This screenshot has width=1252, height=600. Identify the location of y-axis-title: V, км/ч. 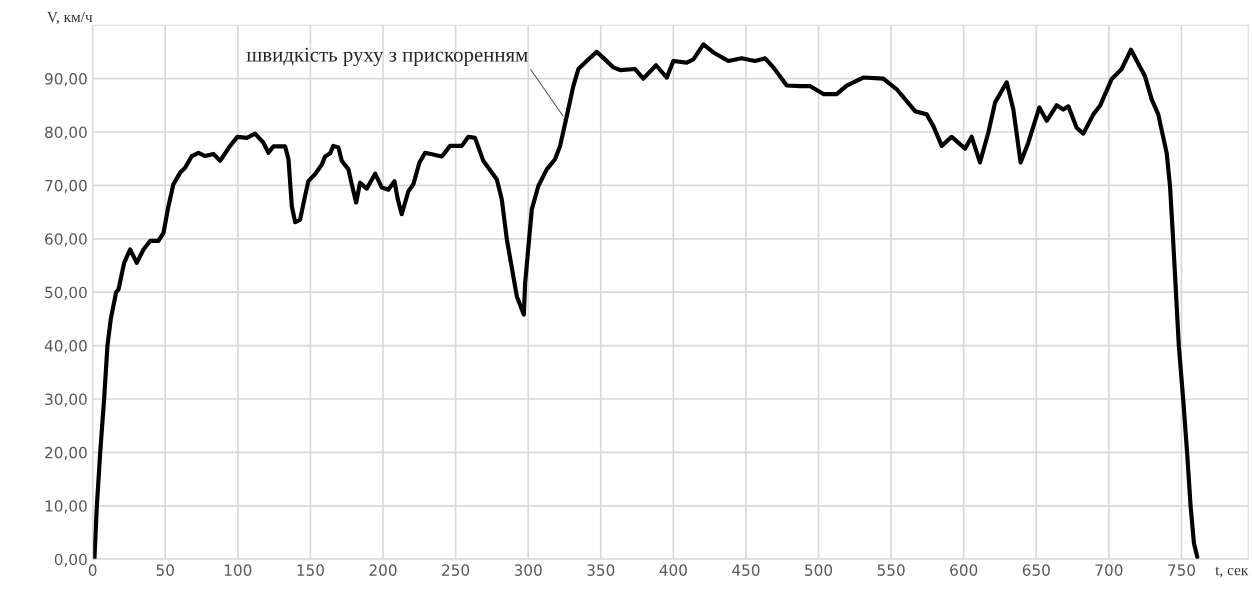
(70, 18).